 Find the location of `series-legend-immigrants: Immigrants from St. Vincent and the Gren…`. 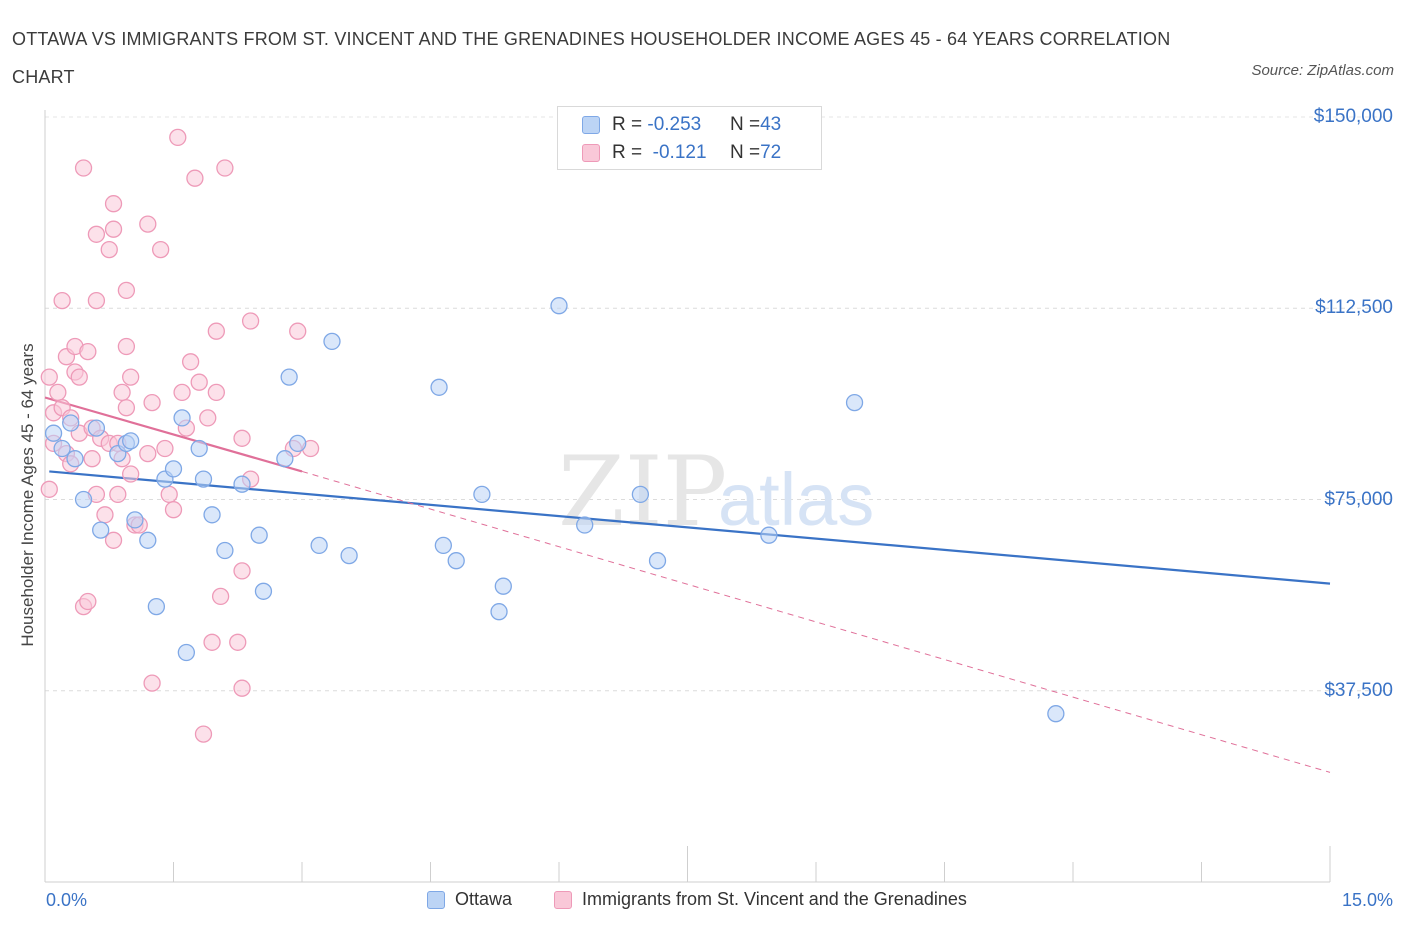

series-legend-immigrants: Immigrants from St. Vincent and the Gren… is located at coordinates (760, 899).